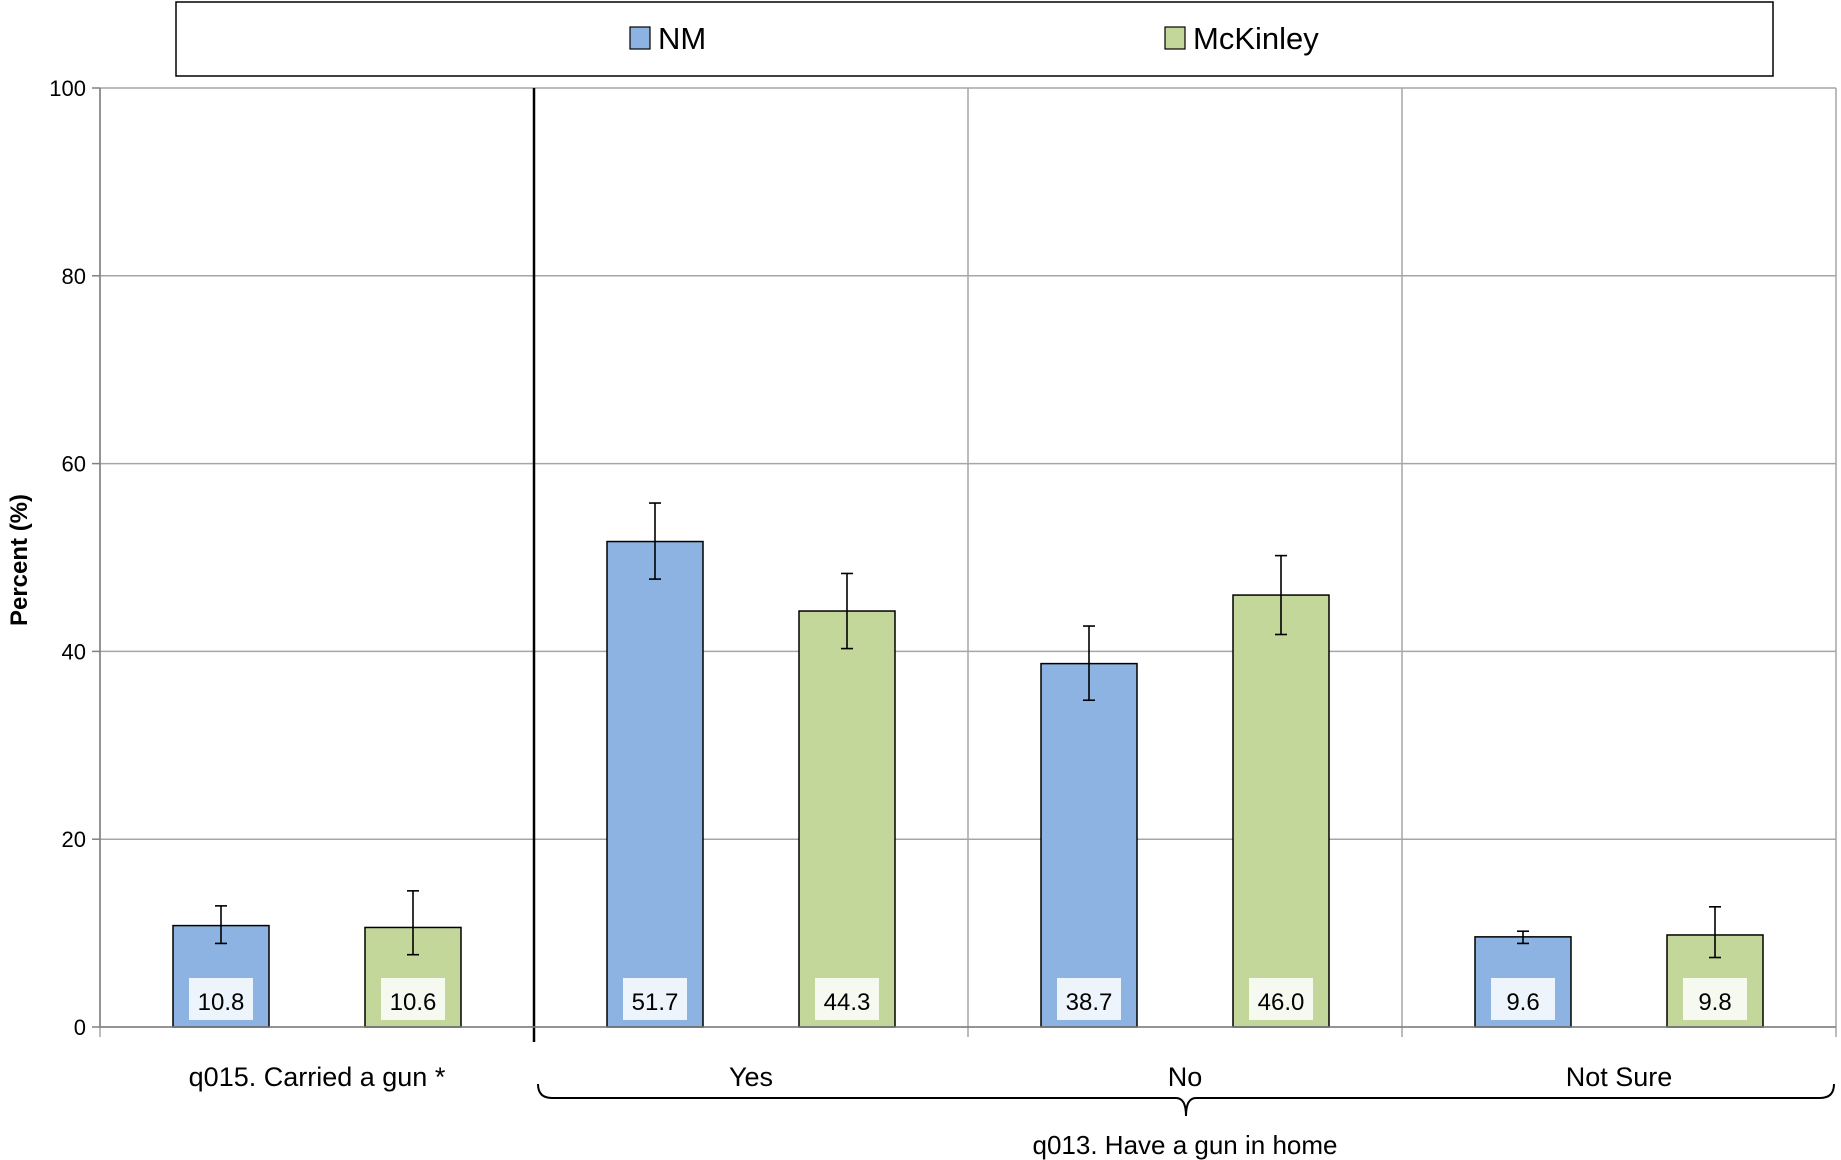  I want to click on data-label: 46.0, so click(1281, 1002).